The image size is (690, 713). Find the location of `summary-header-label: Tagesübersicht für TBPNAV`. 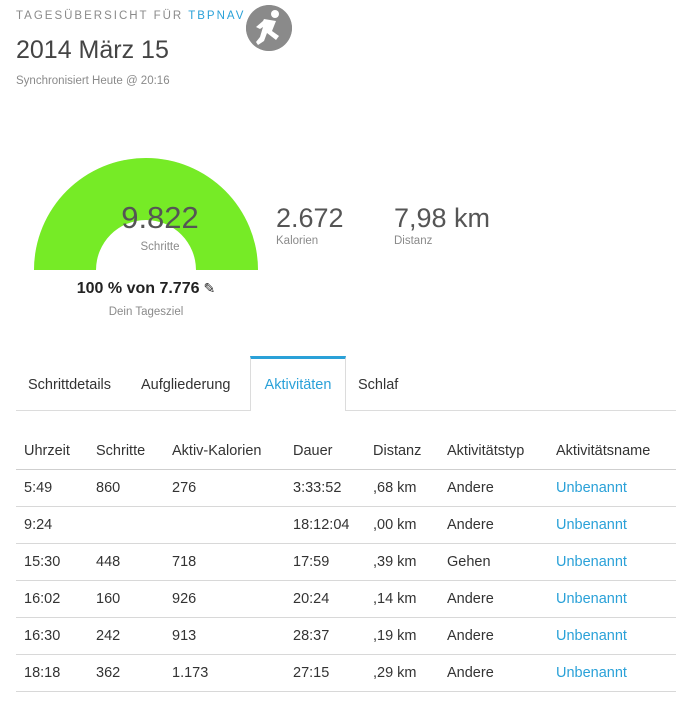

summary-header-label: Tagesübersicht für TBPNAV is located at coordinates (130, 16).